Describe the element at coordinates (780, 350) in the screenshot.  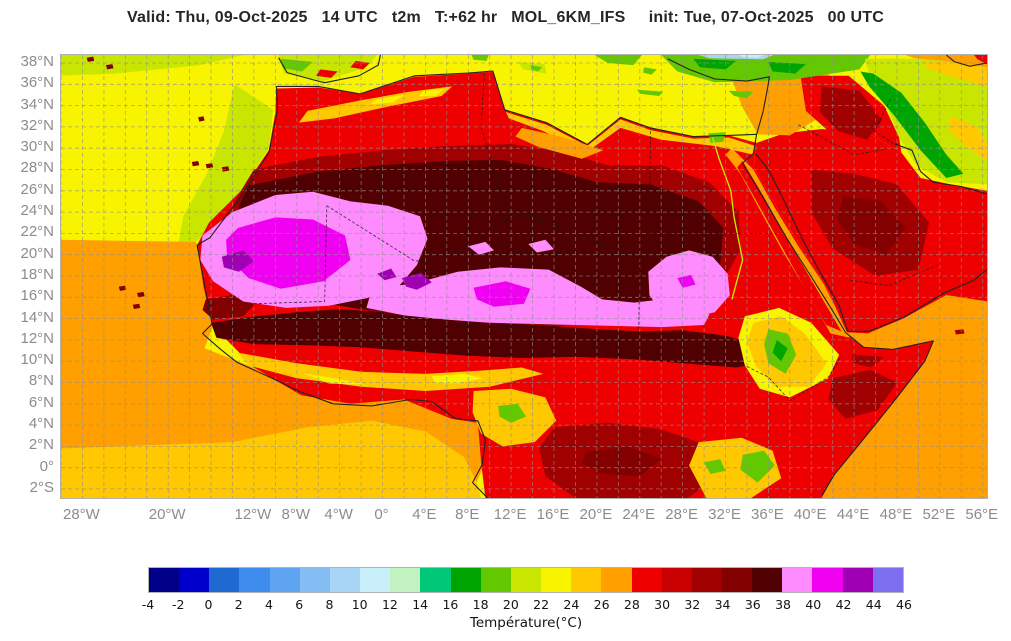
I see `temp-region-ethiopia-darkgreen` at that location.